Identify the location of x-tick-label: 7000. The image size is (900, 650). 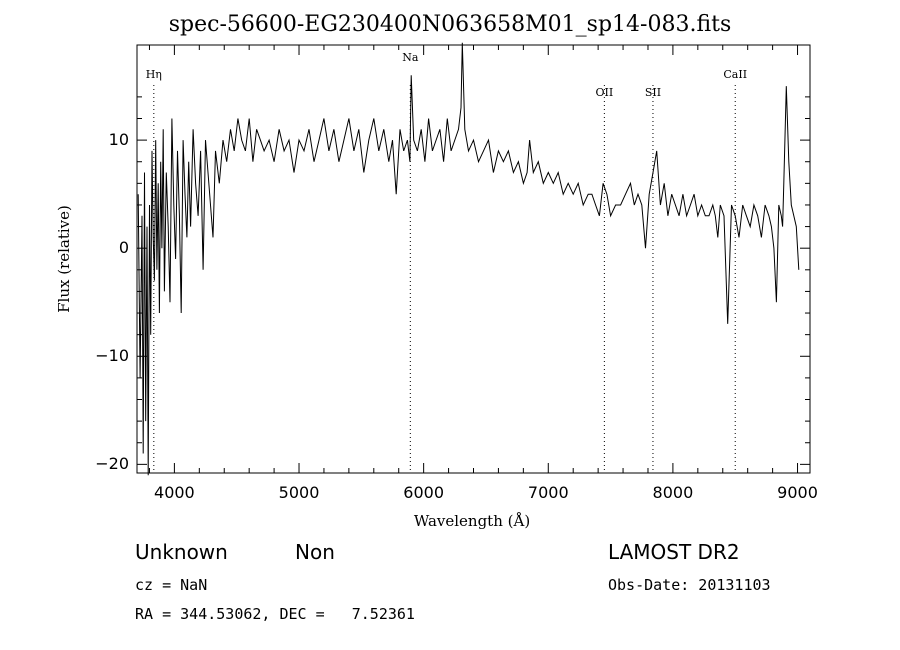
(548, 492).